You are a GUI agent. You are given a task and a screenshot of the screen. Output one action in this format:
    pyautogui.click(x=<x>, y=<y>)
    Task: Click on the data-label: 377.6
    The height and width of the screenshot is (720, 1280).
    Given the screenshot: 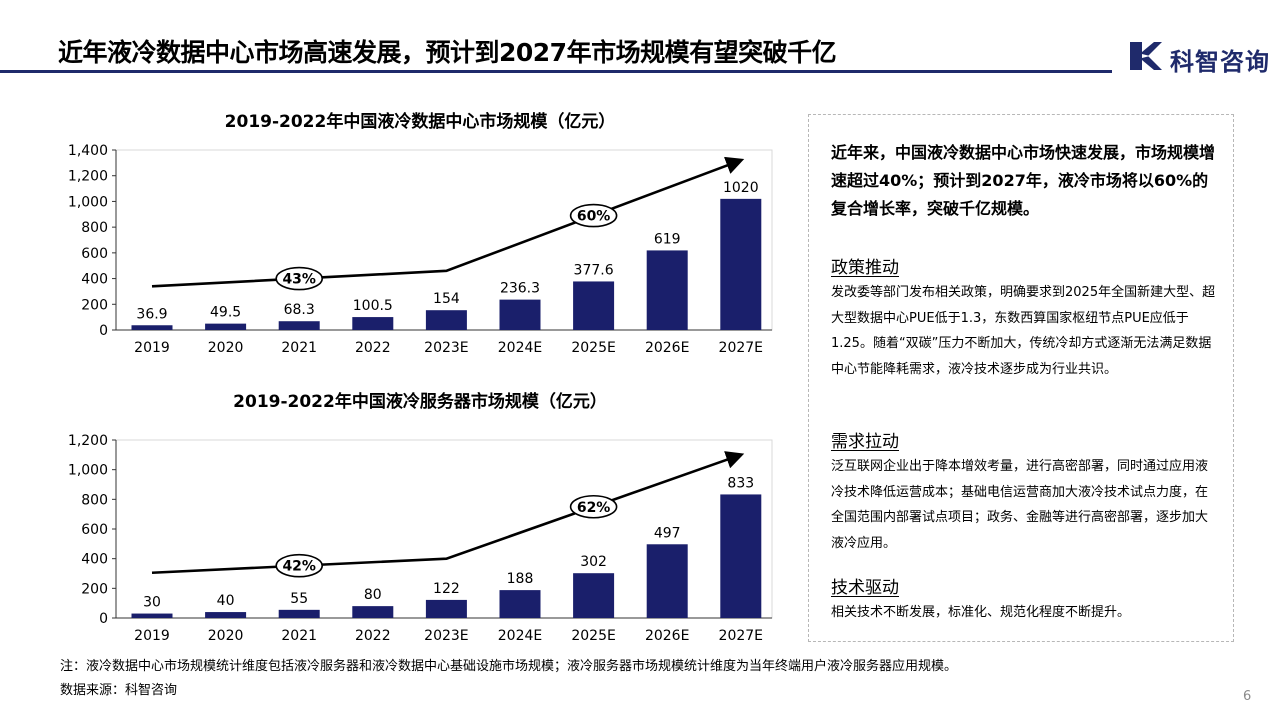 What is the action you would take?
    pyautogui.click(x=594, y=270)
    